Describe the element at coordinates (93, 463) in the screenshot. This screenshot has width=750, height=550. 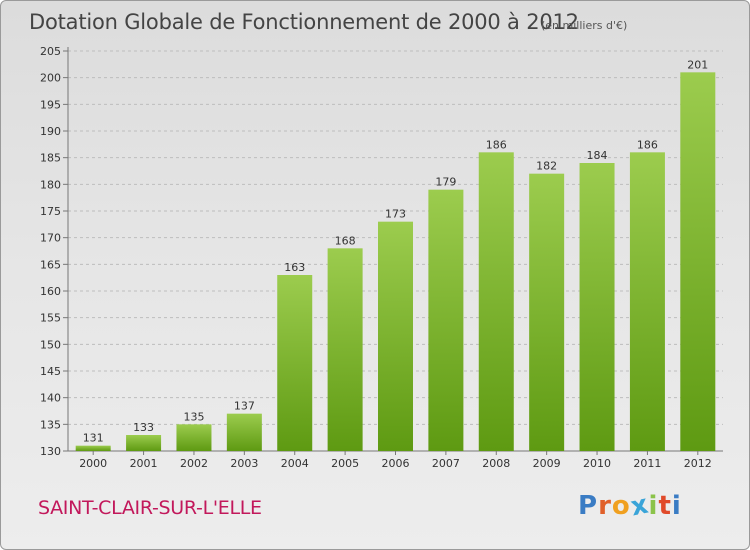
I see `x-tick-label: 2000` at that location.